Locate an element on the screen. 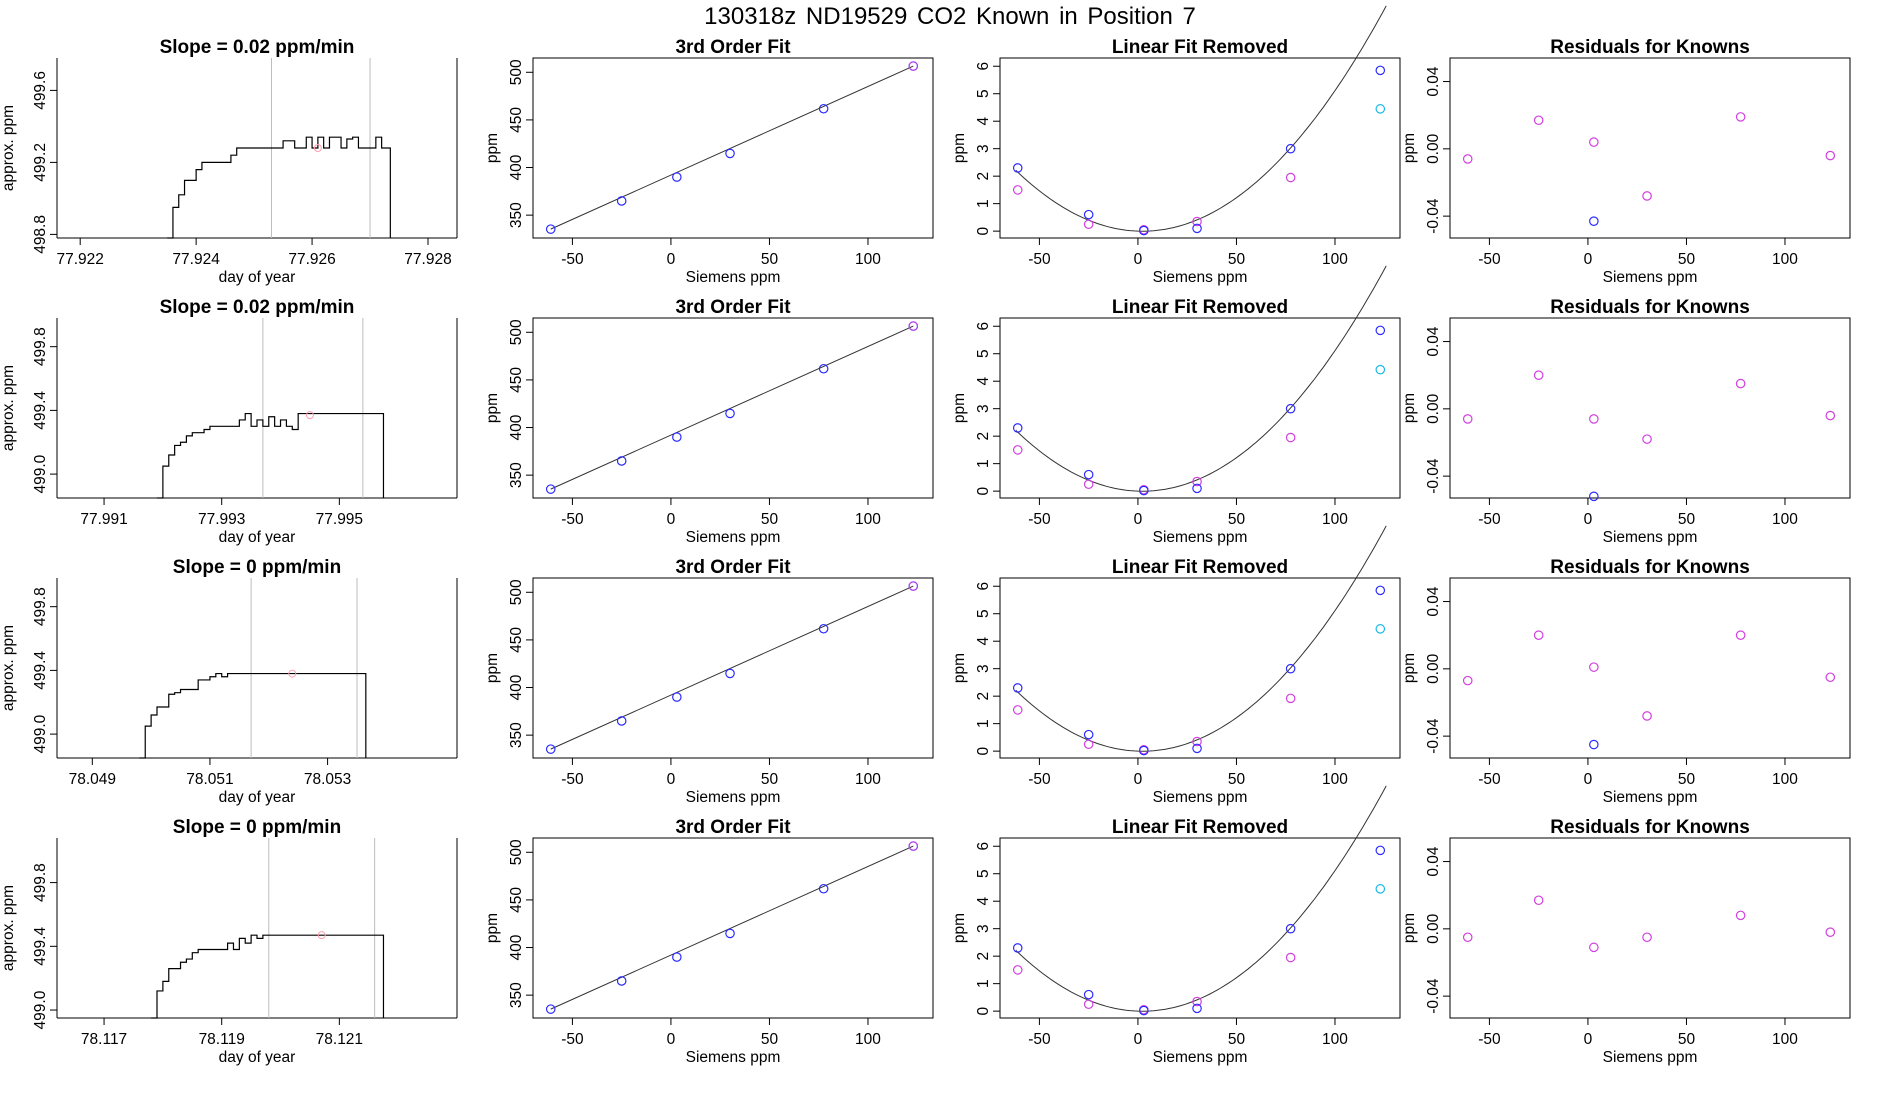 This screenshot has width=1900, height=1100. x-tick-label: 78.119 is located at coordinates (222, 1039).